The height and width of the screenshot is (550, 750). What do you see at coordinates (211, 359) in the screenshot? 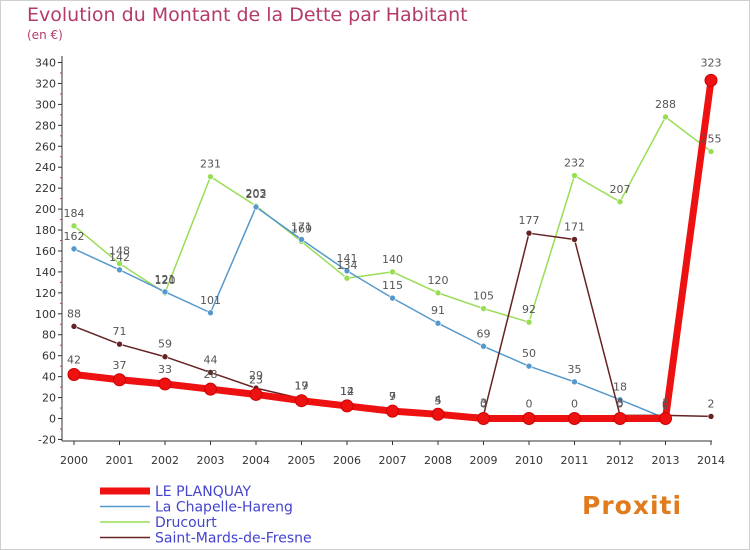
I see `data-label: 44` at bounding box center [211, 359].